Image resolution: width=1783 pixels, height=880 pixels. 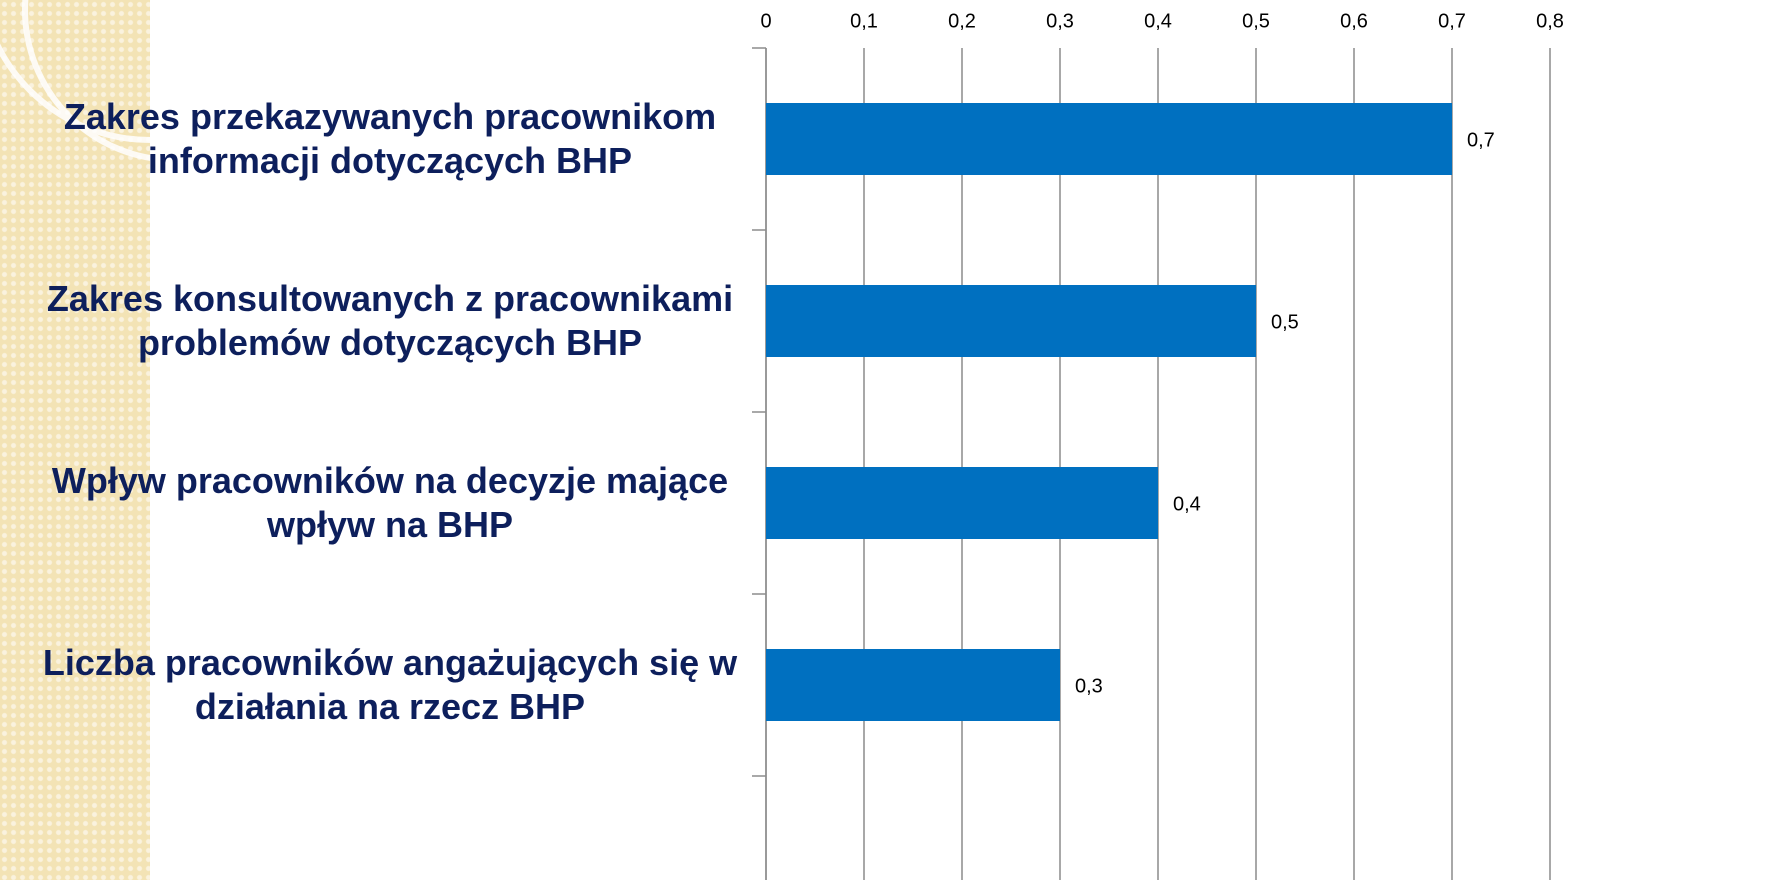 What do you see at coordinates (765, 21) in the screenshot?
I see `x-tick-label: 0` at bounding box center [765, 21].